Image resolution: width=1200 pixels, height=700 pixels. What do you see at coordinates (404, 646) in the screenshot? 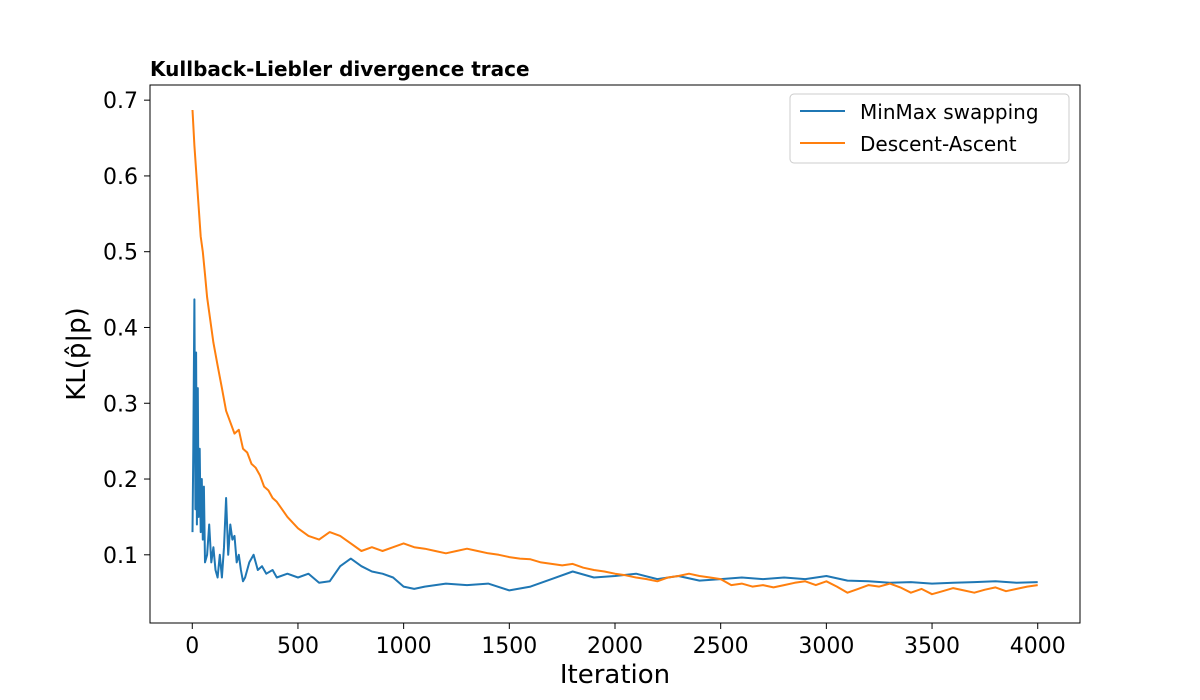
I see `x-tick-label: 1000` at bounding box center [404, 646].